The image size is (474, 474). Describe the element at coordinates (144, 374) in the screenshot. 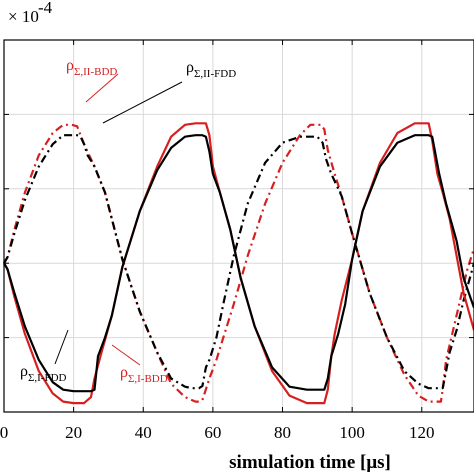

I see `annotation-label: ρΣ,I-BDD` at that location.